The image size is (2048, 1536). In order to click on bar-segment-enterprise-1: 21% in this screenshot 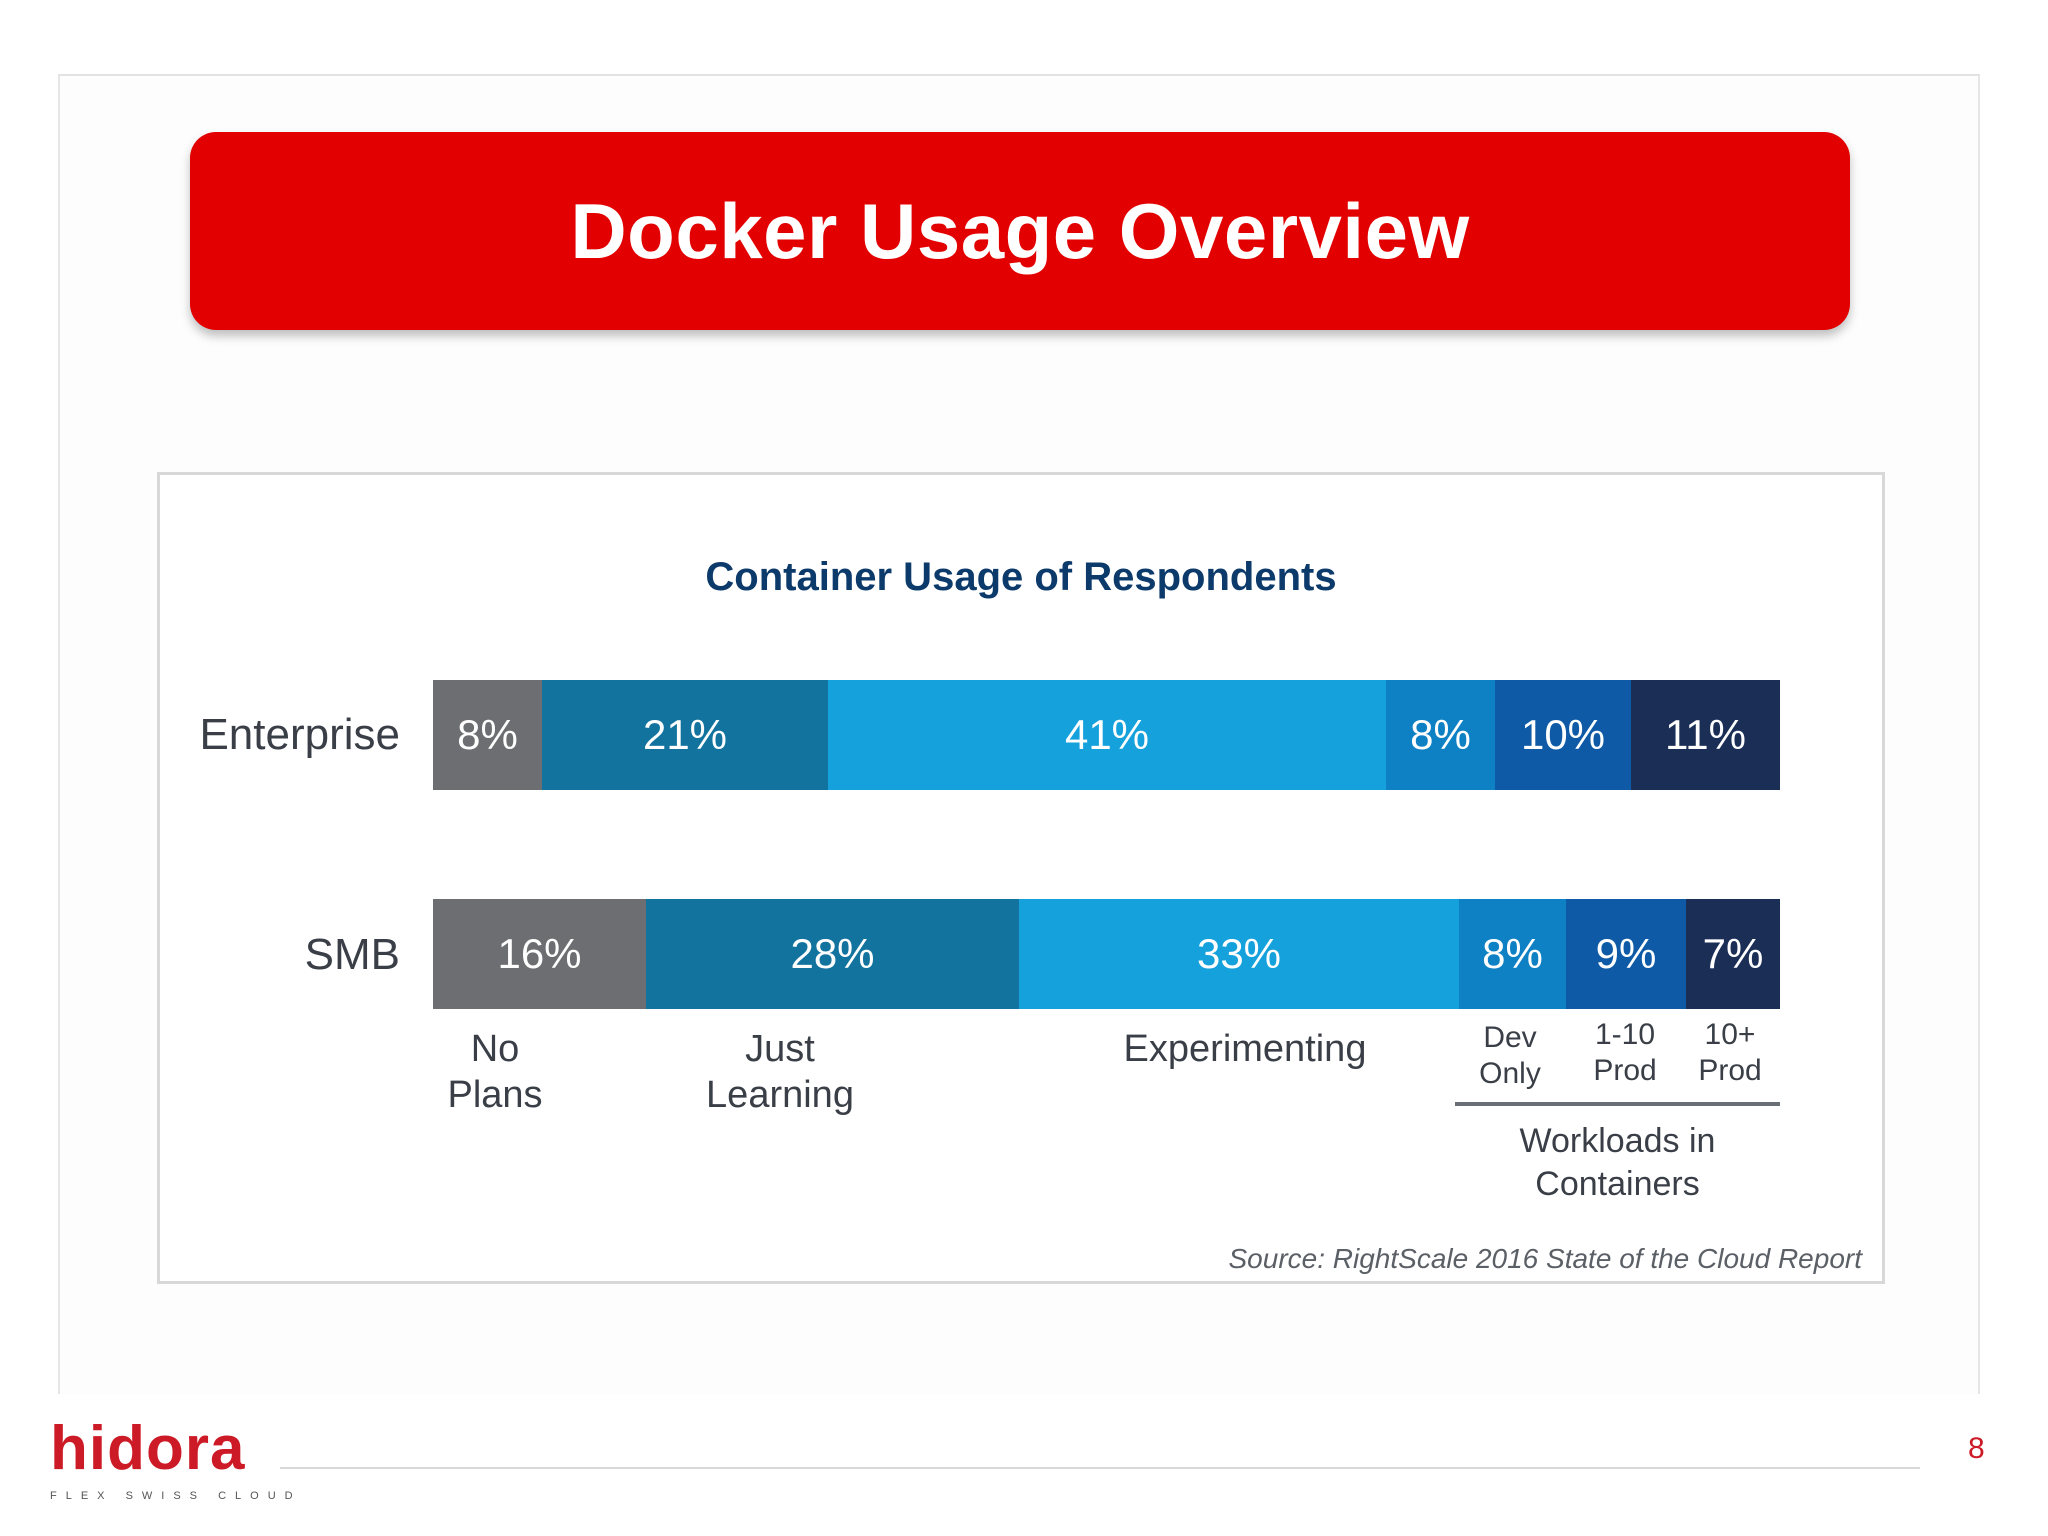, I will do `click(685, 735)`.